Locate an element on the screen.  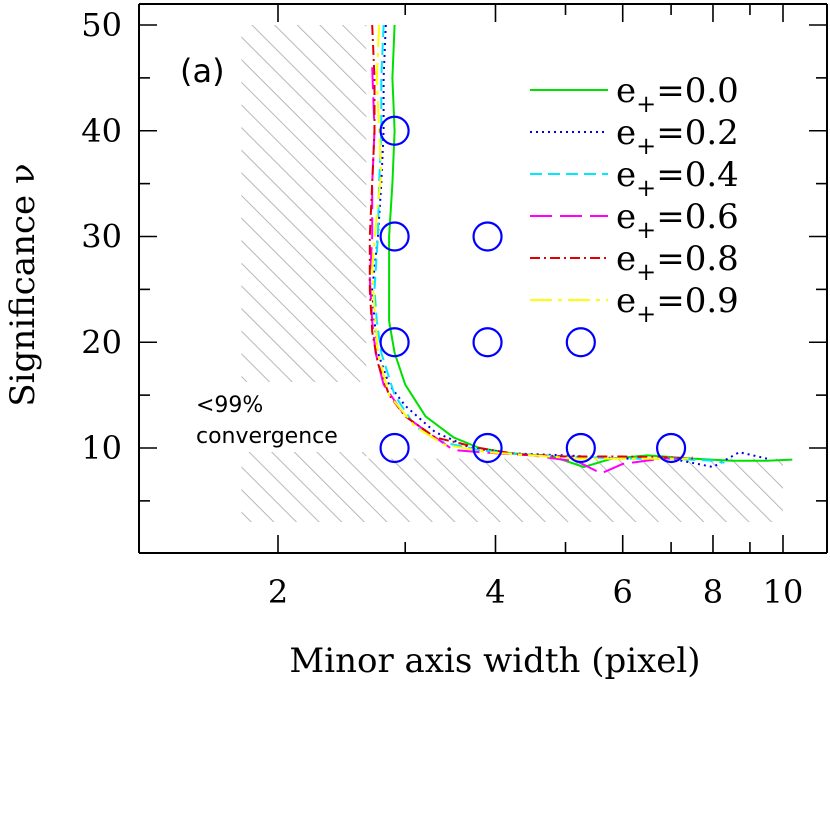
y-axis-title: Significance ν is located at coordinates (23, 284).